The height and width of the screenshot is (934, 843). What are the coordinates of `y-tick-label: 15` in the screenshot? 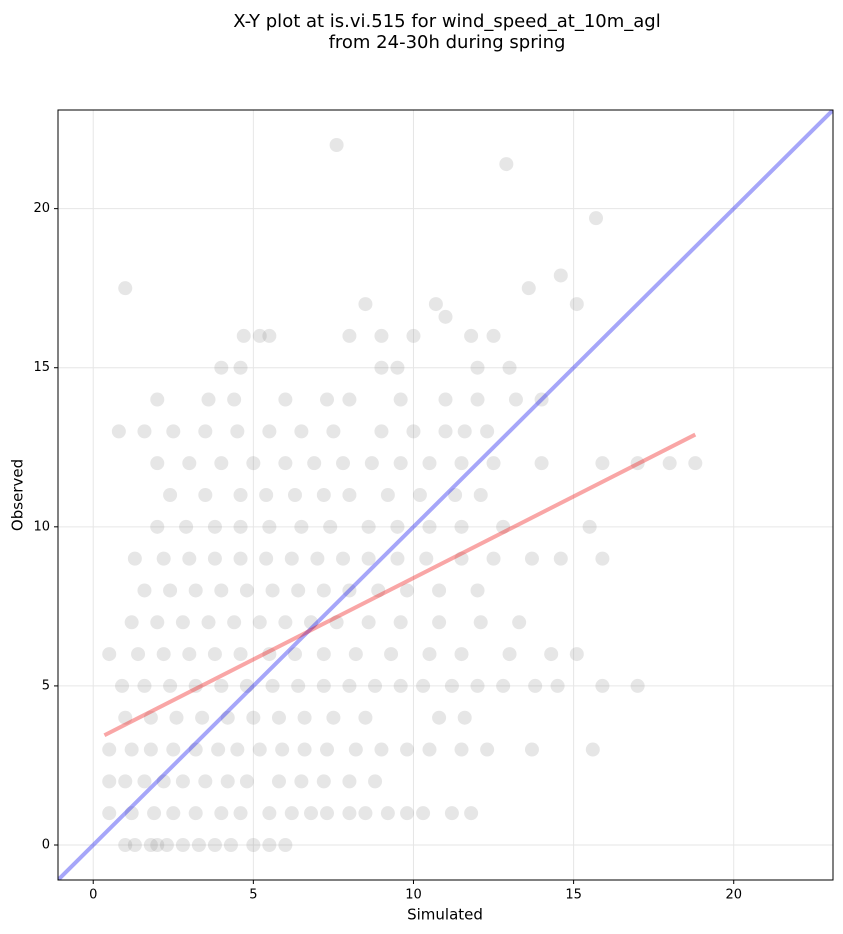 It's located at (41, 367).